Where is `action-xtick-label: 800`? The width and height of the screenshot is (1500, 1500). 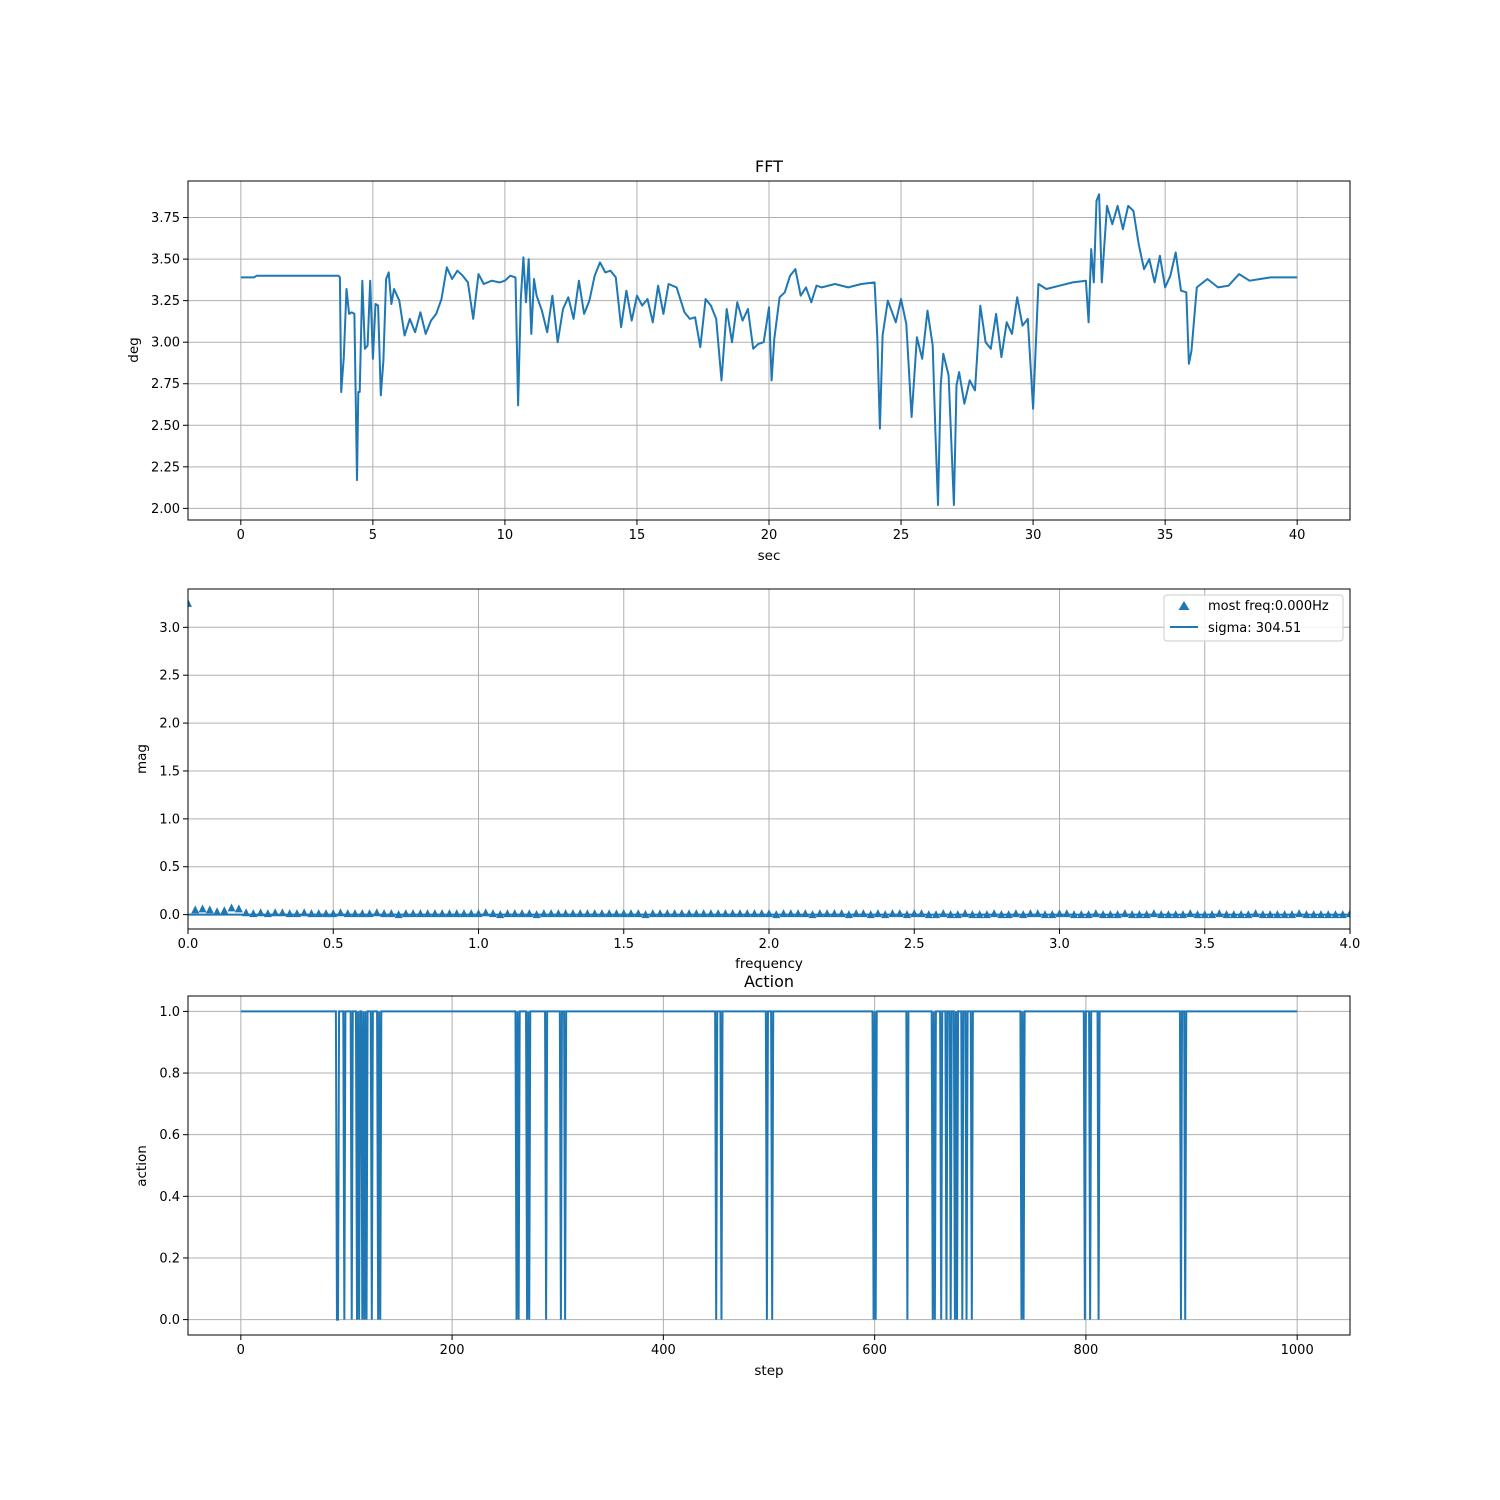
action-xtick-label: 800 is located at coordinates (1085, 1350).